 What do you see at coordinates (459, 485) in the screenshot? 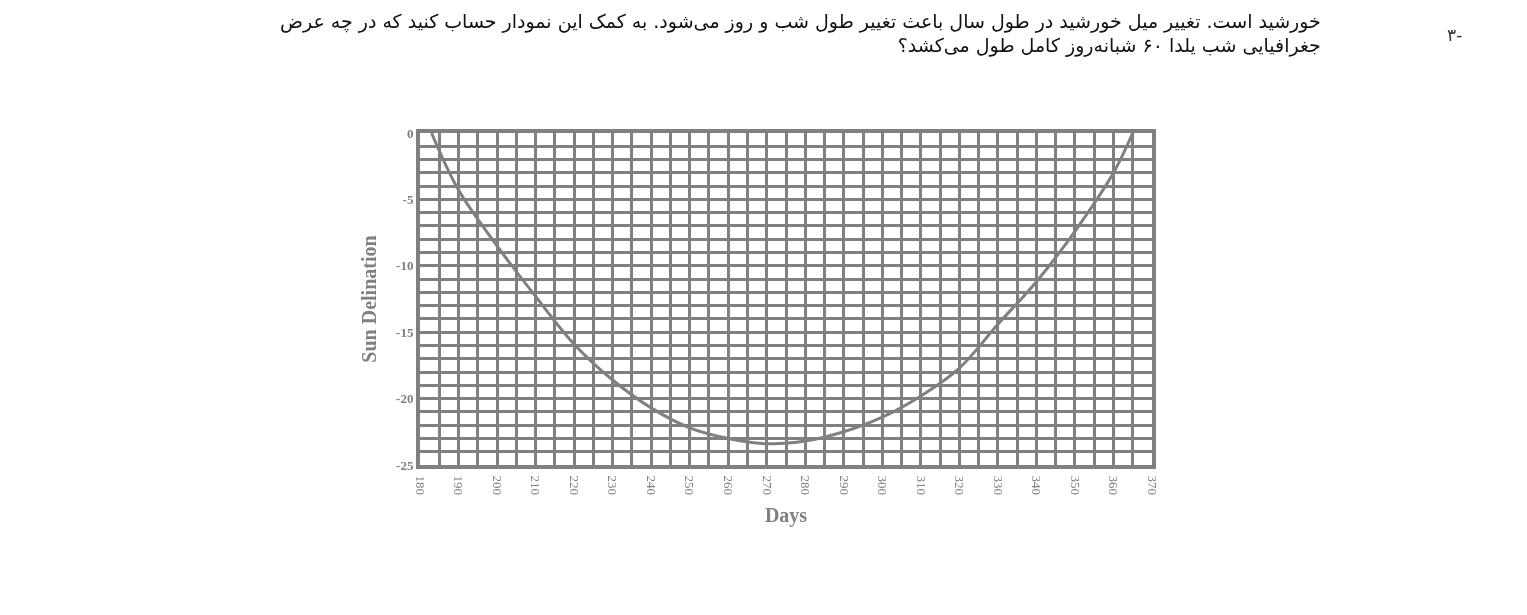
I see `x-tick-label: 190` at bounding box center [459, 485].